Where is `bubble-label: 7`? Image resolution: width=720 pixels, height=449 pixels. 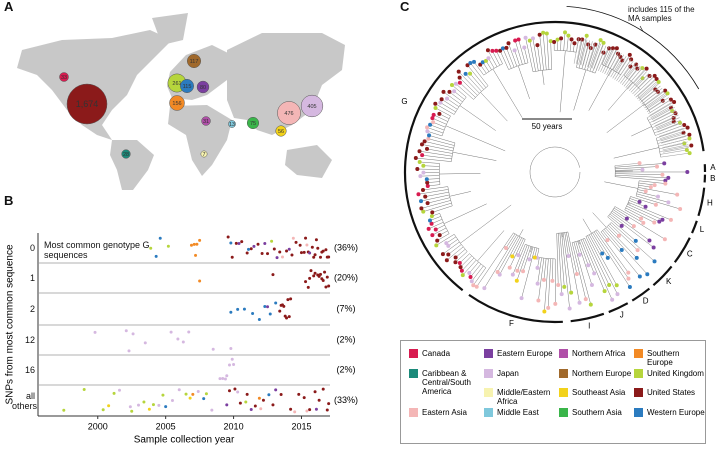 bubble-label: 7 is located at coordinates (203, 155).